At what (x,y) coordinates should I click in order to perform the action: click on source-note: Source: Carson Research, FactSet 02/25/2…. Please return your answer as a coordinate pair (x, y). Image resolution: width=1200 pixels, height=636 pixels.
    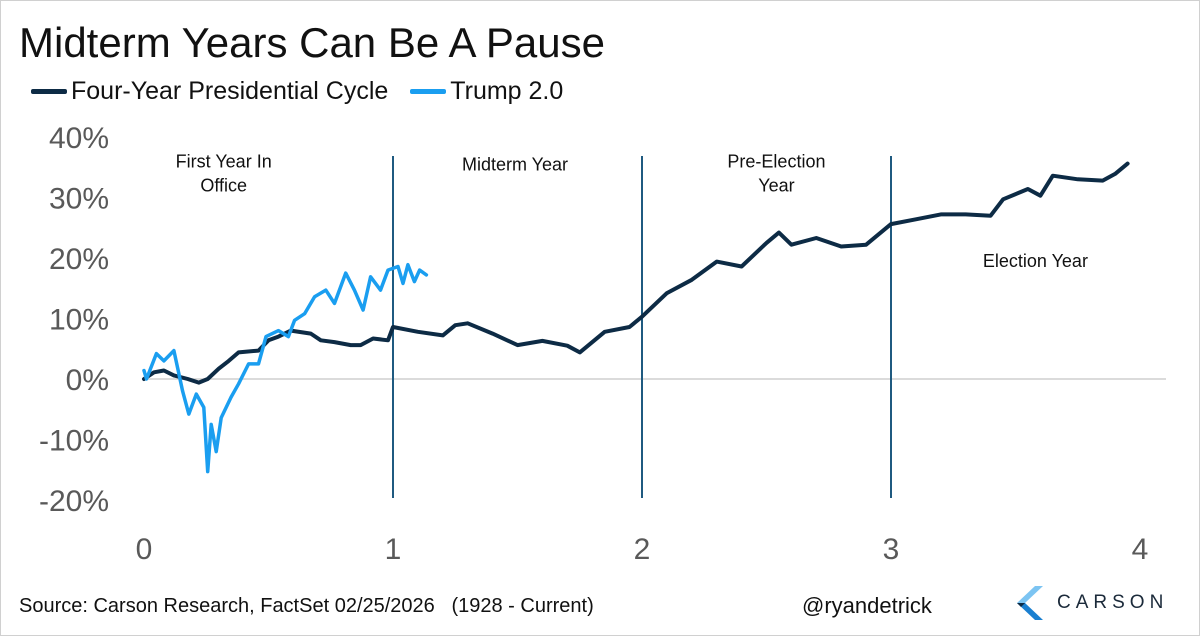
    Looking at the image, I should click on (306, 606).